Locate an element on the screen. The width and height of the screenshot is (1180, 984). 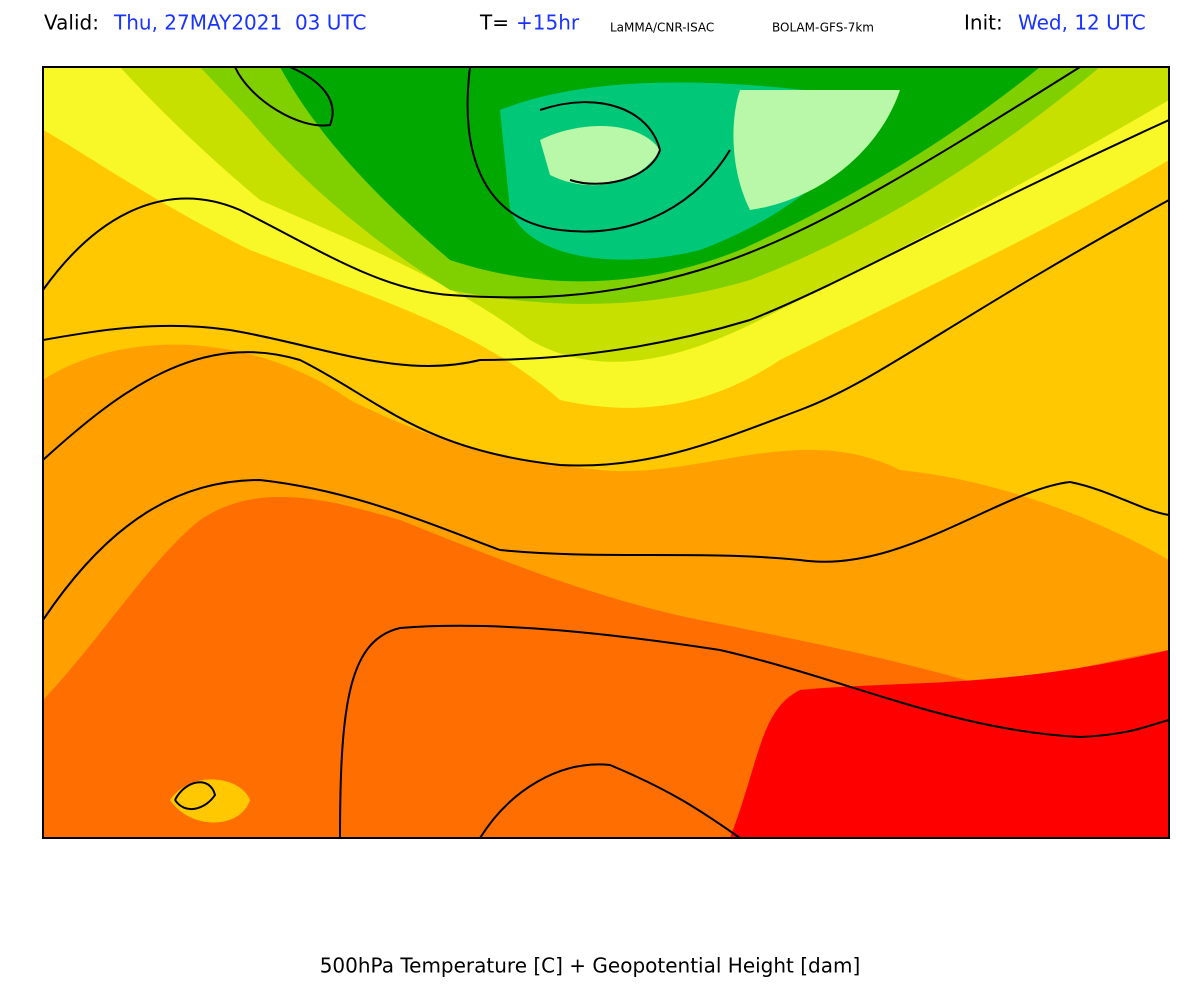
model: BOLAM-GFS-7km is located at coordinates (823, 28).